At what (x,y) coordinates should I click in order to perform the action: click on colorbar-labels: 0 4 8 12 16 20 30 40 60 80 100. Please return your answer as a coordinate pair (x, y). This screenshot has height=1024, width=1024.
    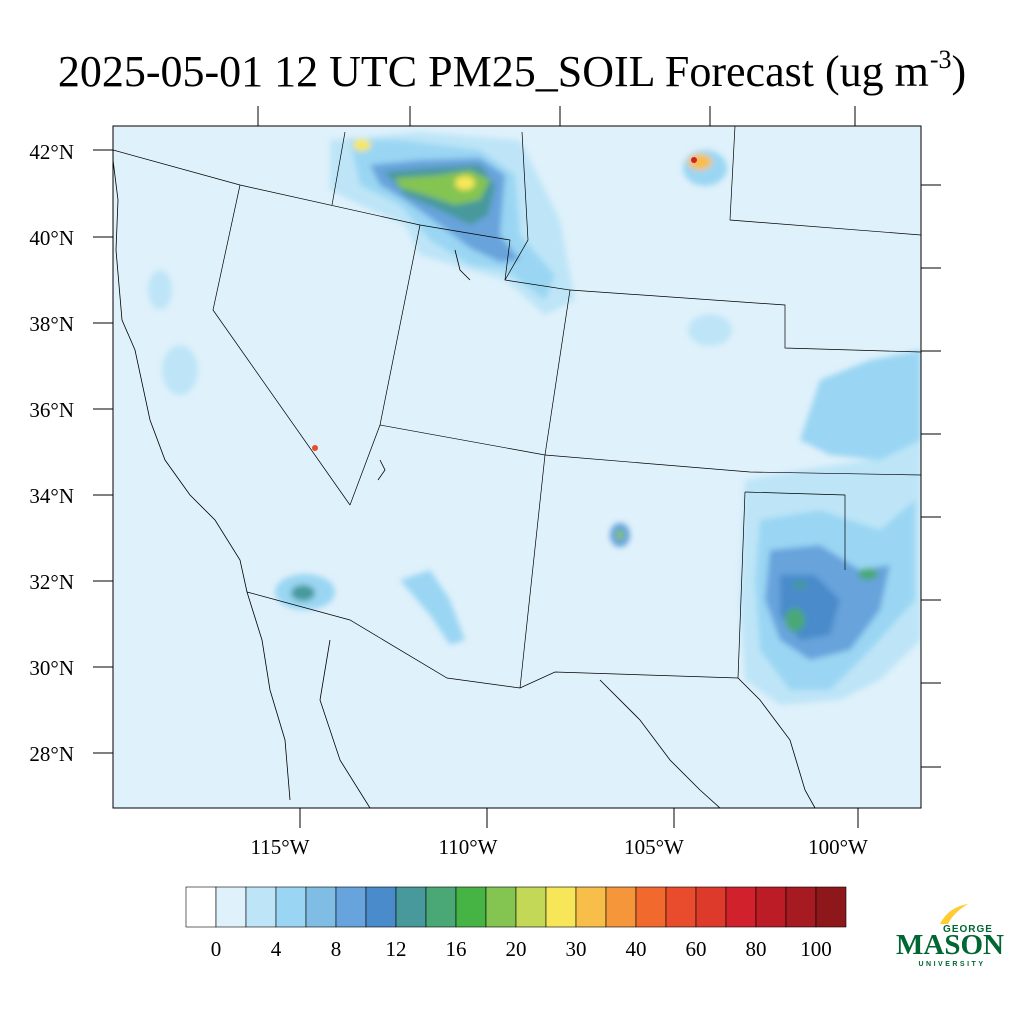
    Looking at the image, I should click on (521, 949).